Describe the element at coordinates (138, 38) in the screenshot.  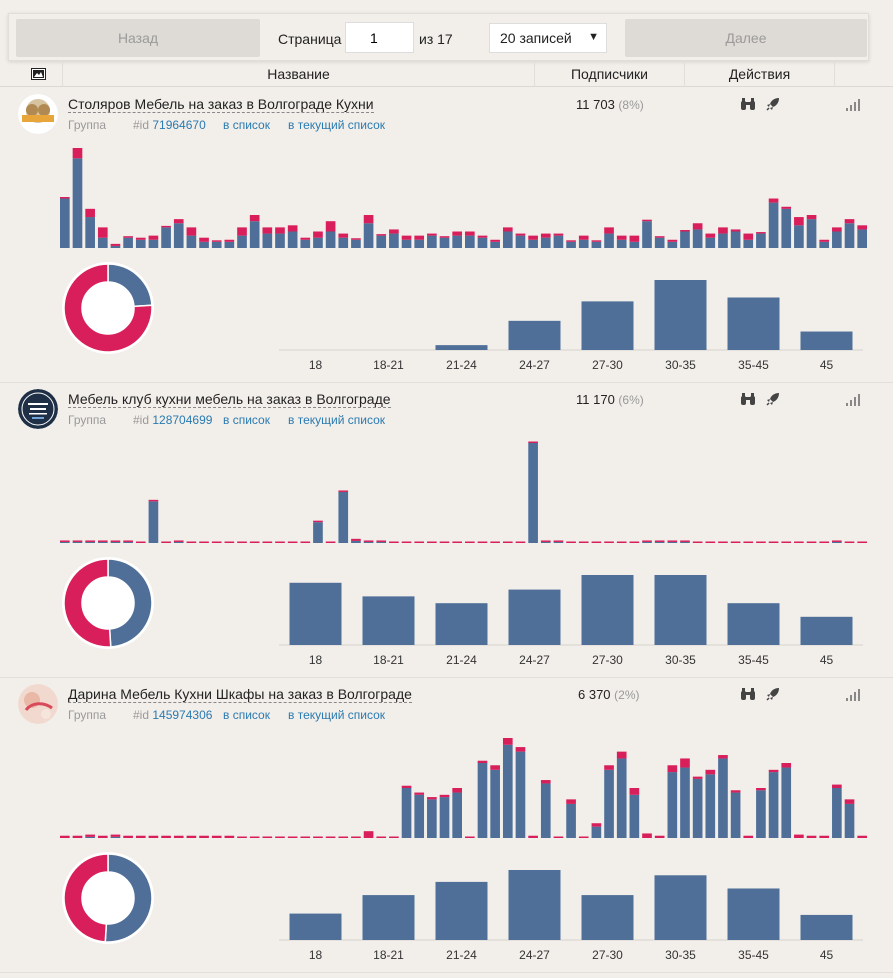
I see `back-button: Назад` at that location.